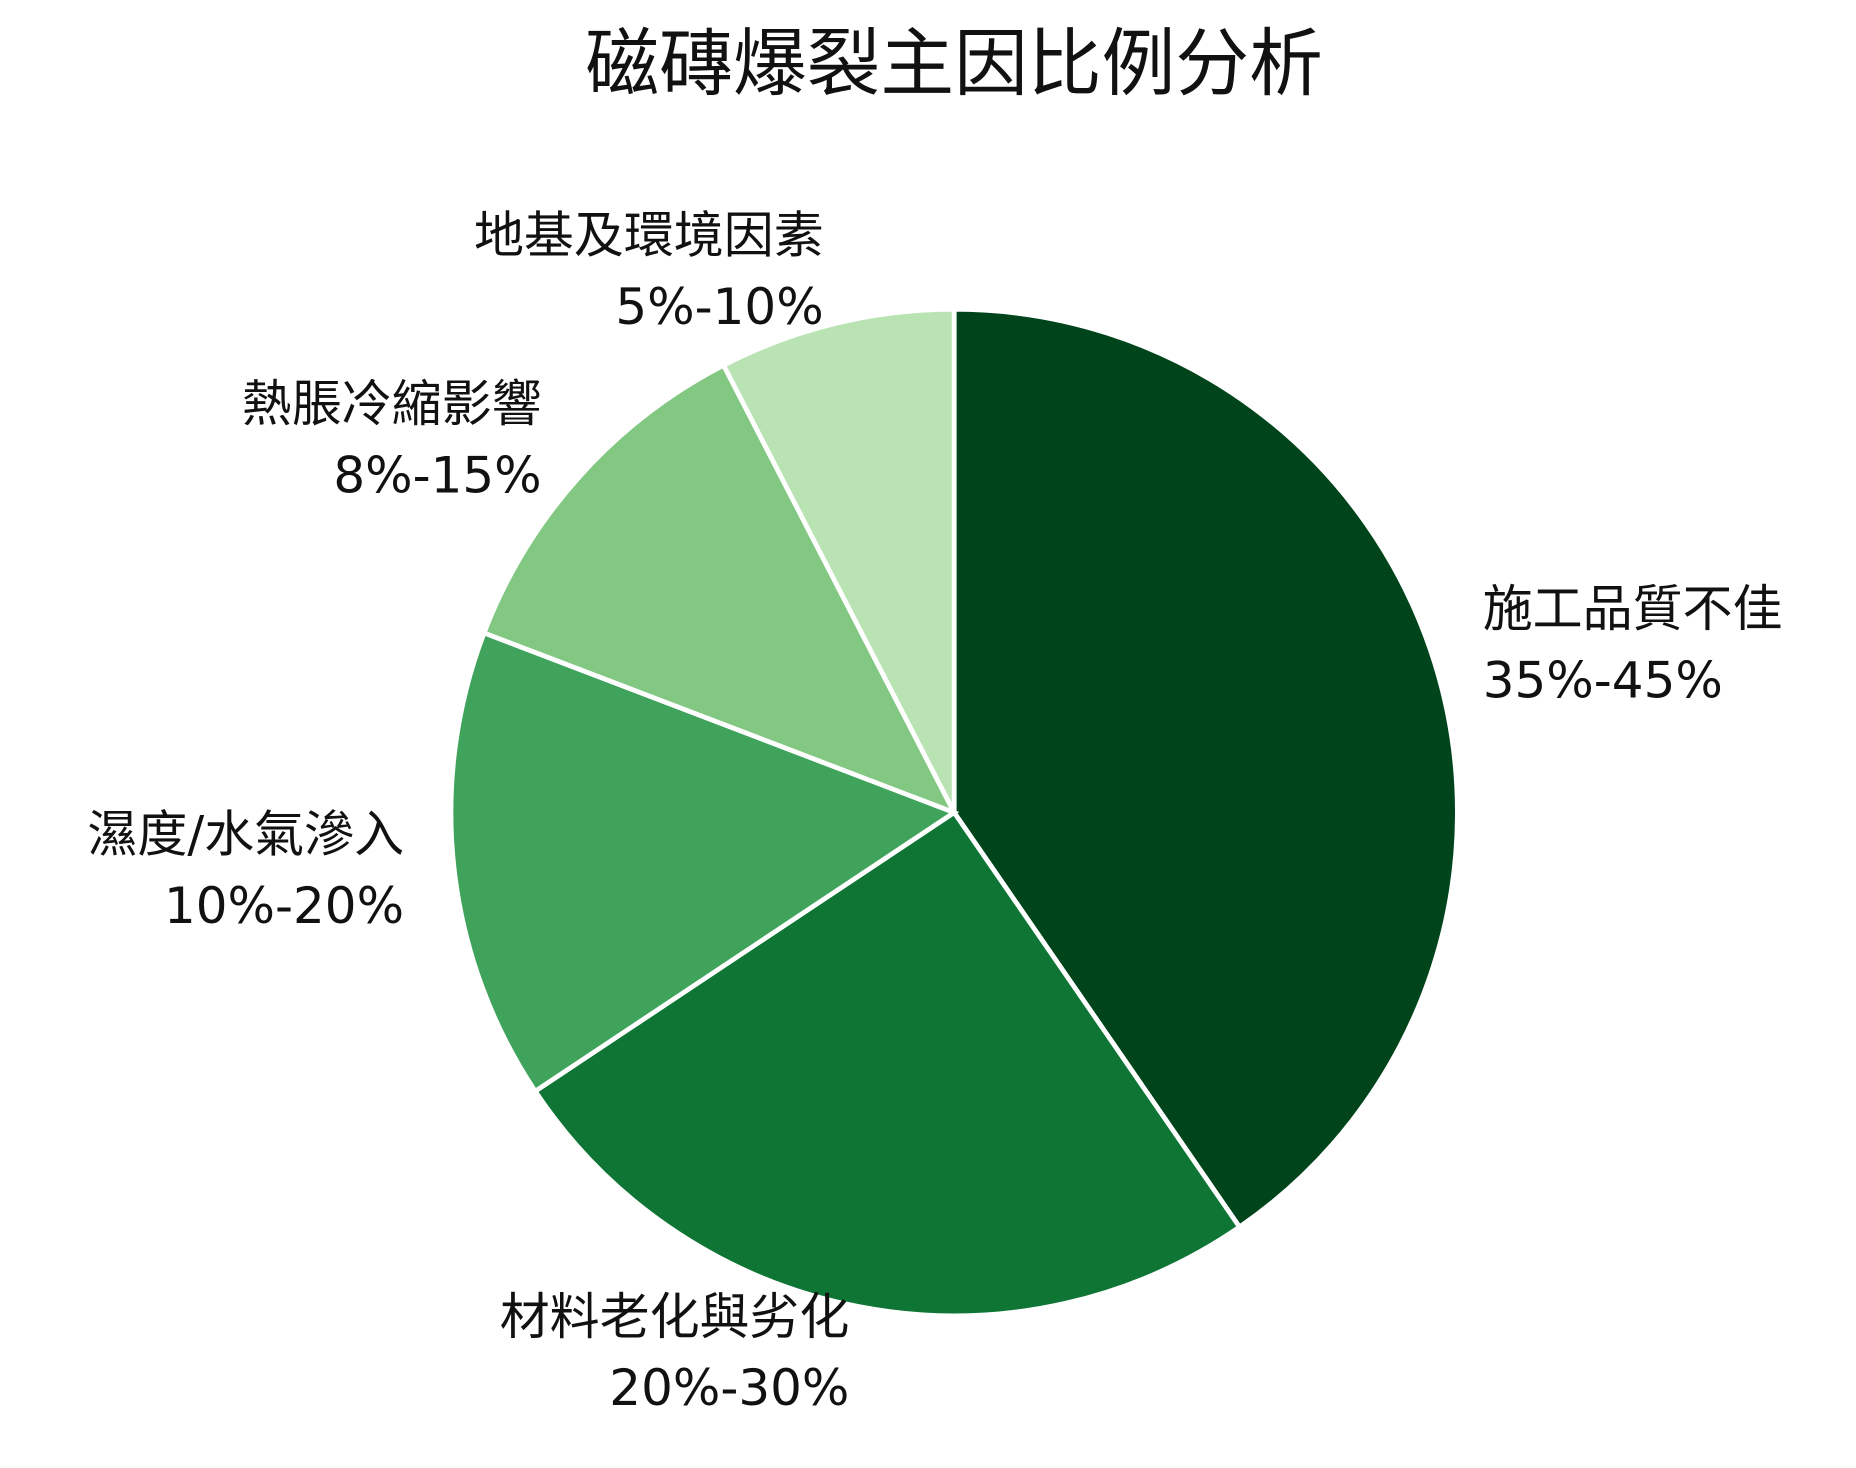 This screenshot has height=1468, width=1856. Describe the element at coordinates (392, 404) in the screenshot. I see `slice-label: 熱脹冷縮影響` at that location.